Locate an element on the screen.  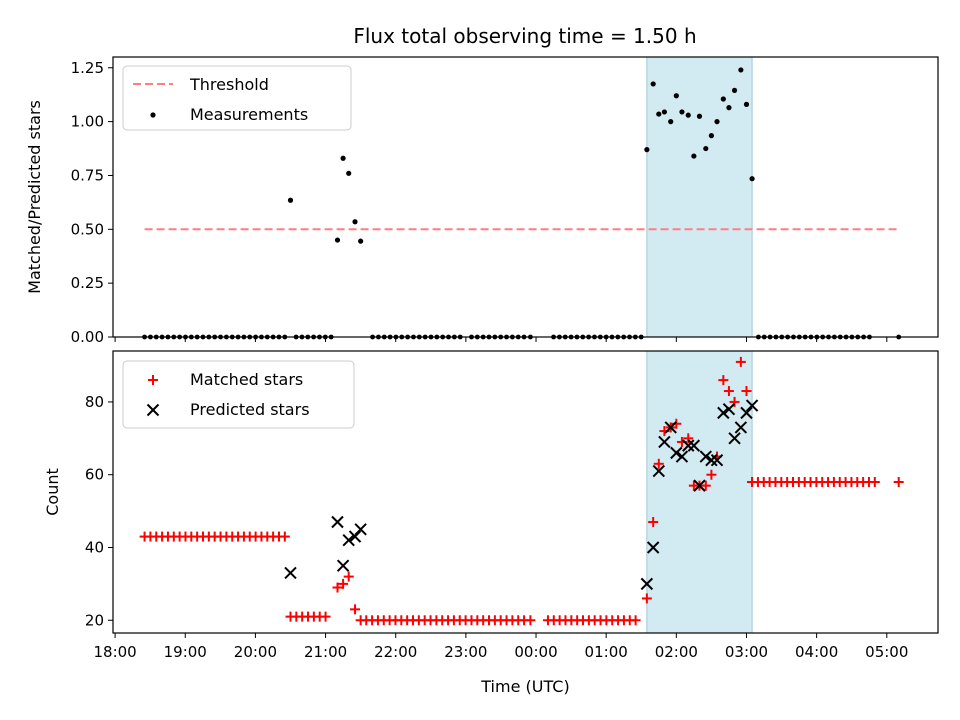
y-tick-label: 0.00 is located at coordinates (87, 337).